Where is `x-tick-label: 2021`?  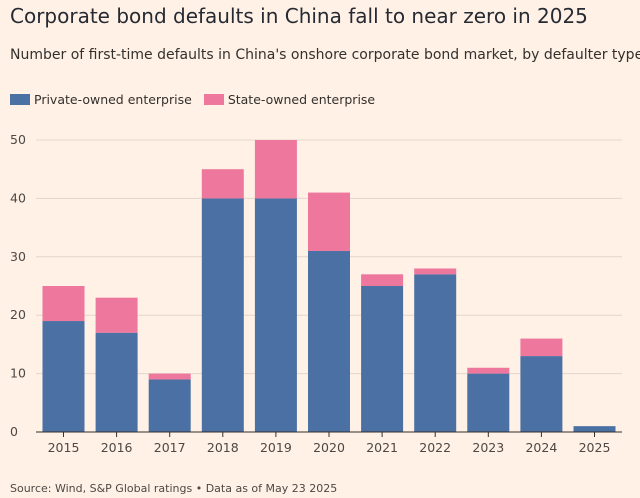
x-tick-label: 2021 is located at coordinates (382, 447).